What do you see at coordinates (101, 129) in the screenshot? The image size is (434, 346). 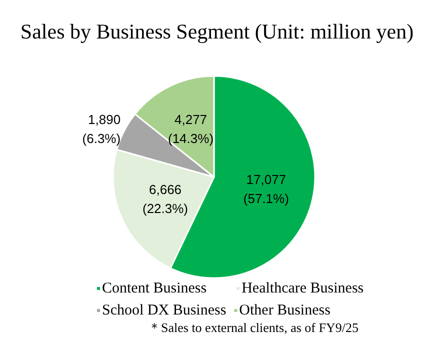 I see `data-label: 1,890 (6.3%)` at bounding box center [101, 129].